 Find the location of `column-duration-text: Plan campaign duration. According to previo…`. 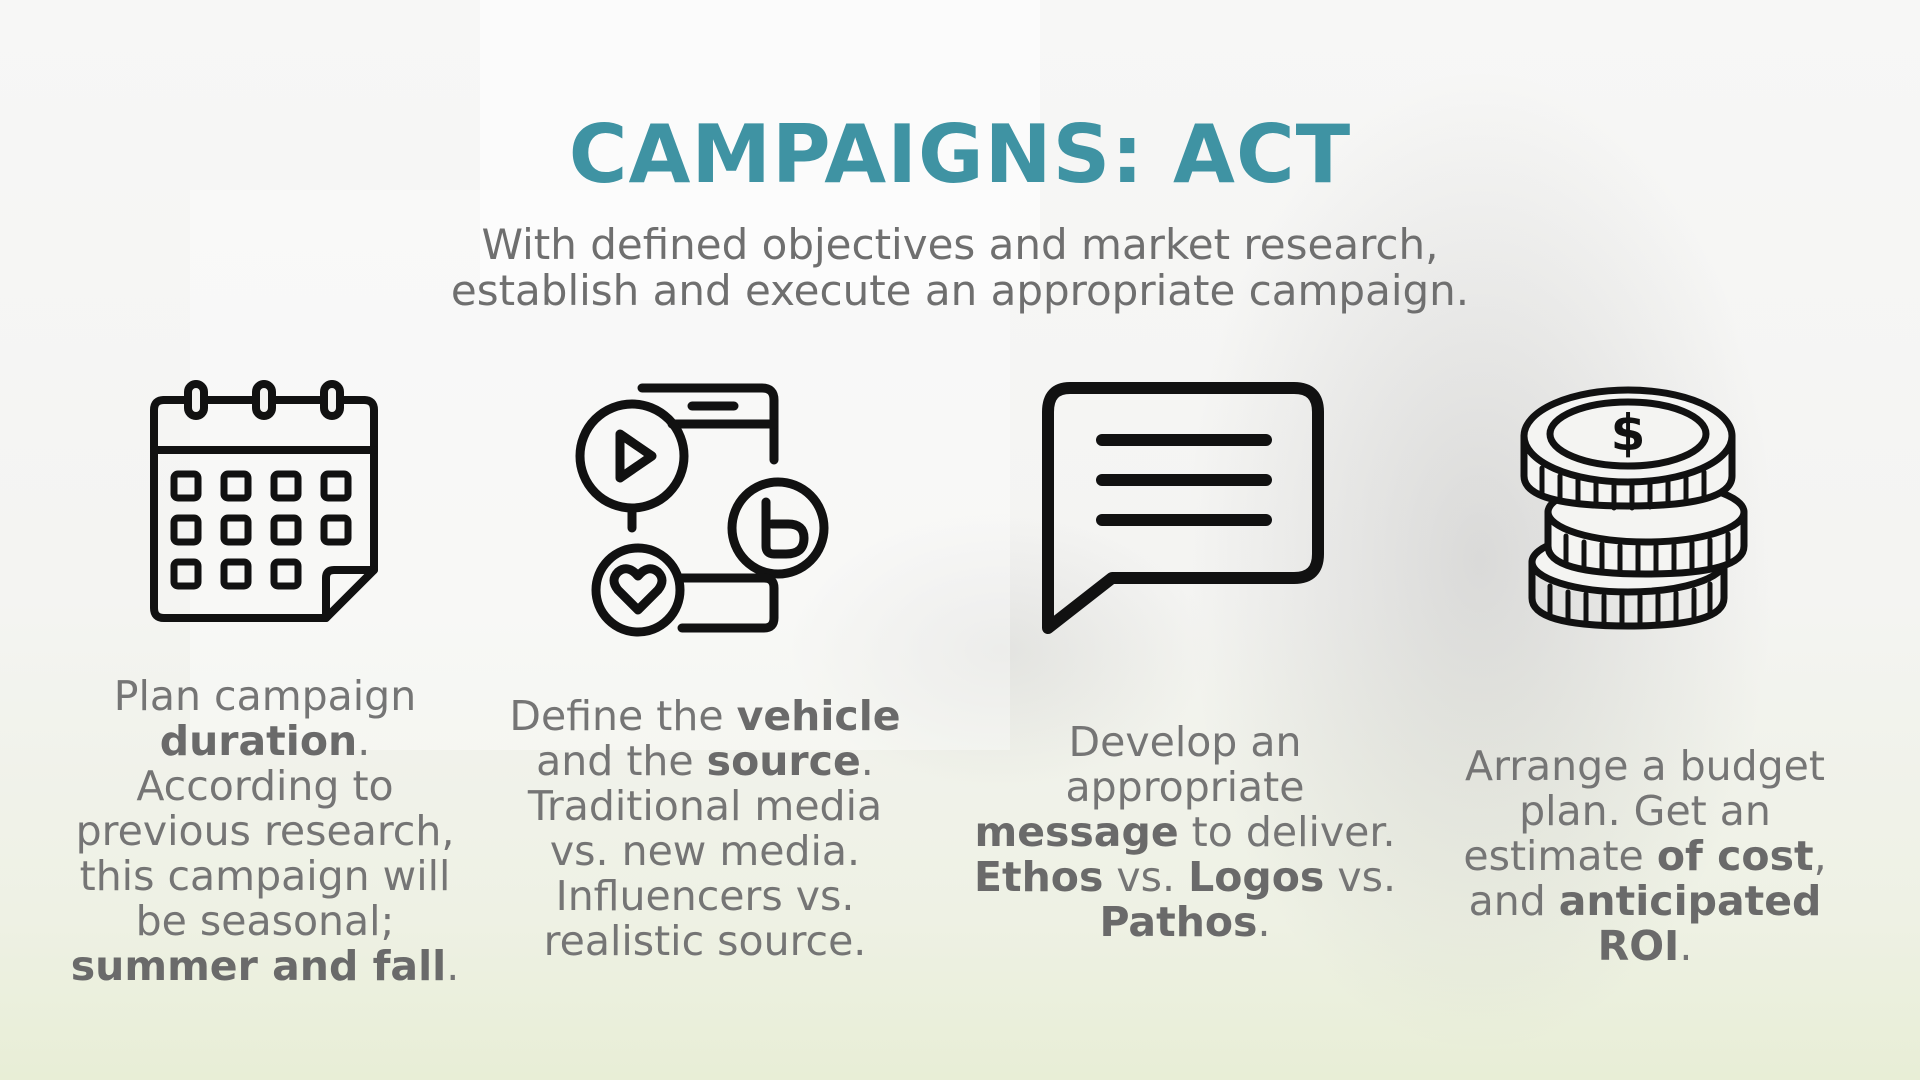

column-duration-text: Plan campaign duration. According to previo… is located at coordinates (265, 831).